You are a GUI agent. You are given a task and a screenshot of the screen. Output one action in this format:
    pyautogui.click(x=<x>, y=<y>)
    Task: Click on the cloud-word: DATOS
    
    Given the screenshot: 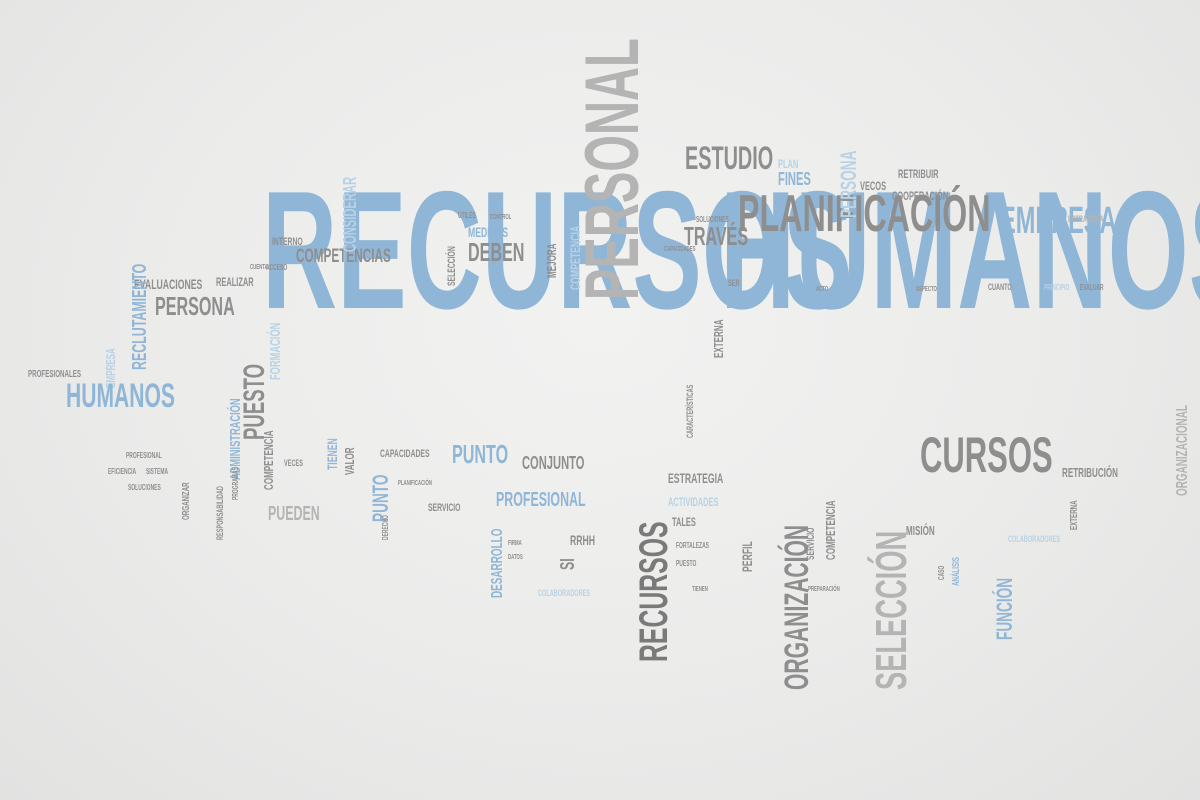 What is the action you would take?
    pyautogui.click(x=515, y=558)
    